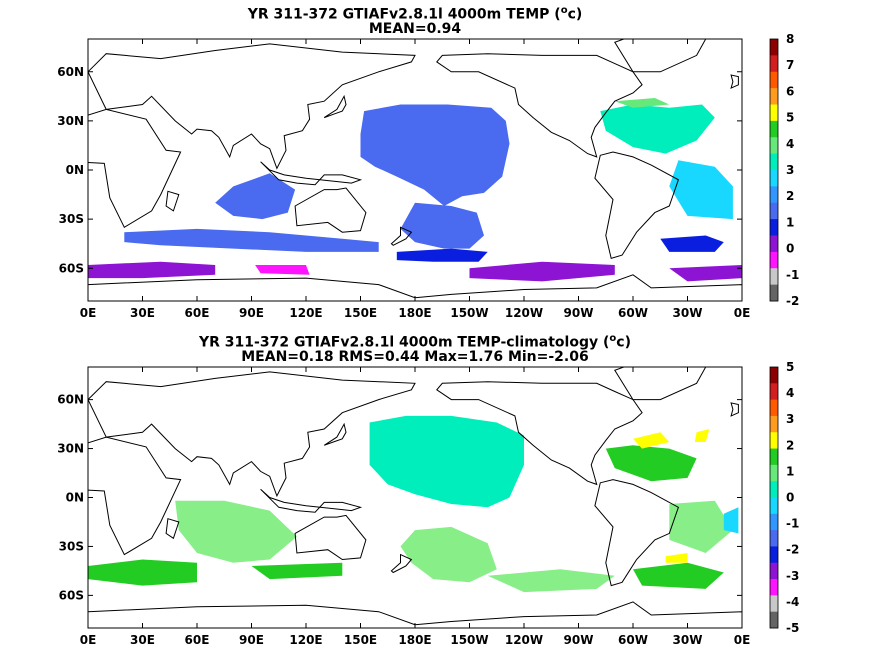 The width and height of the screenshot is (875, 656). Describe the element at coordinates (792, 550) in the screenshot. I see `colorbar-label: -2` at that location.